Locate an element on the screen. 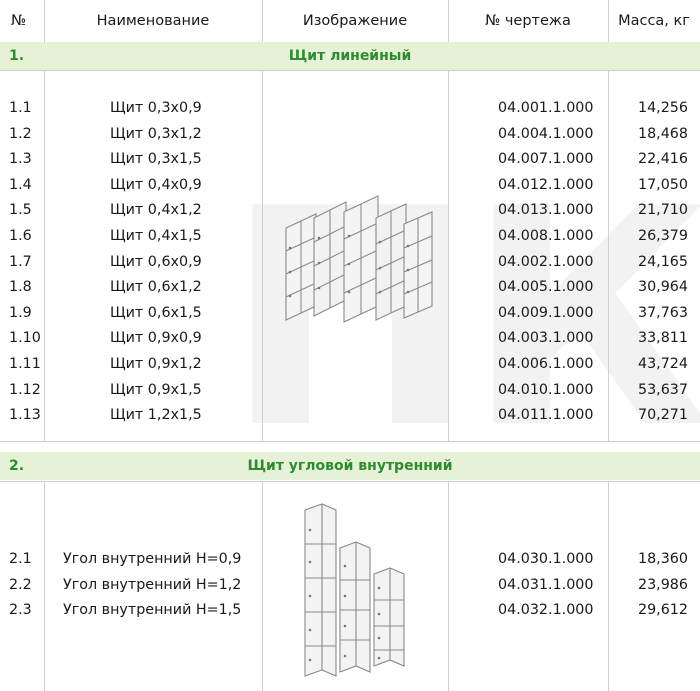 This screenshot has width=700, height=691. row-name: Щит 0,3х1,2 is located at coordinates (156, 133).